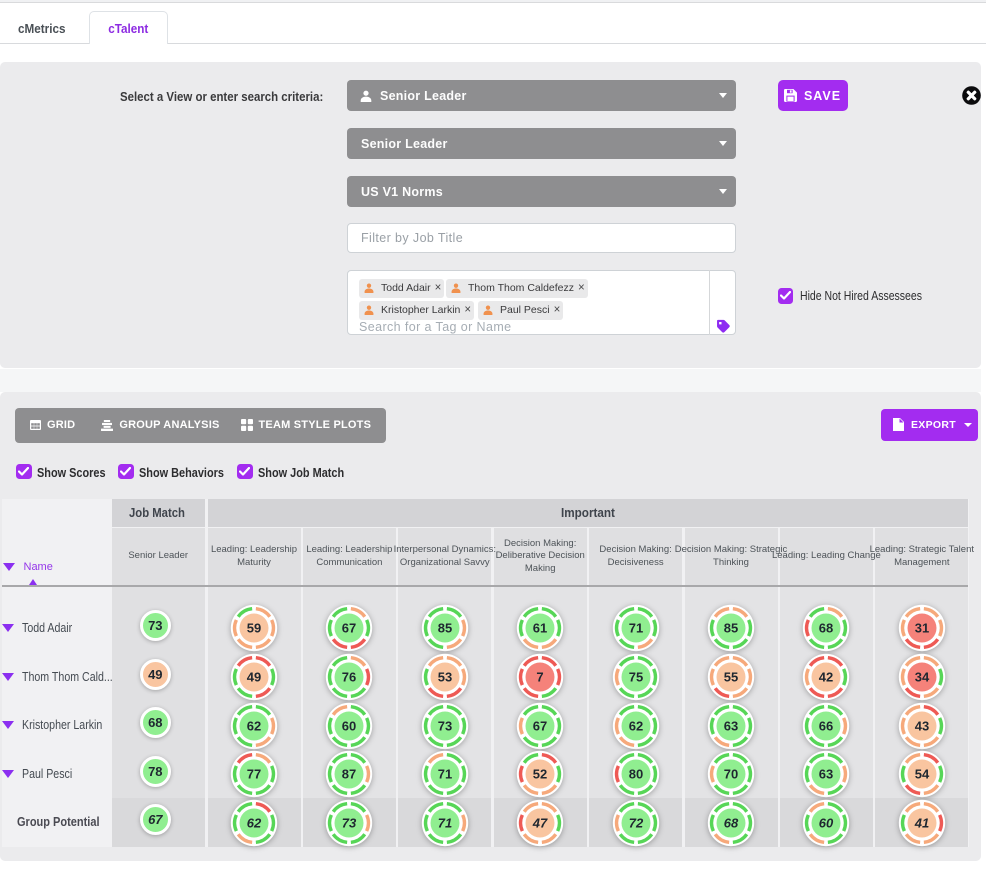 Image resolution: width=986 pixels, height=871 pixels. I want to click on svg-text: 42, so click(826, 677).